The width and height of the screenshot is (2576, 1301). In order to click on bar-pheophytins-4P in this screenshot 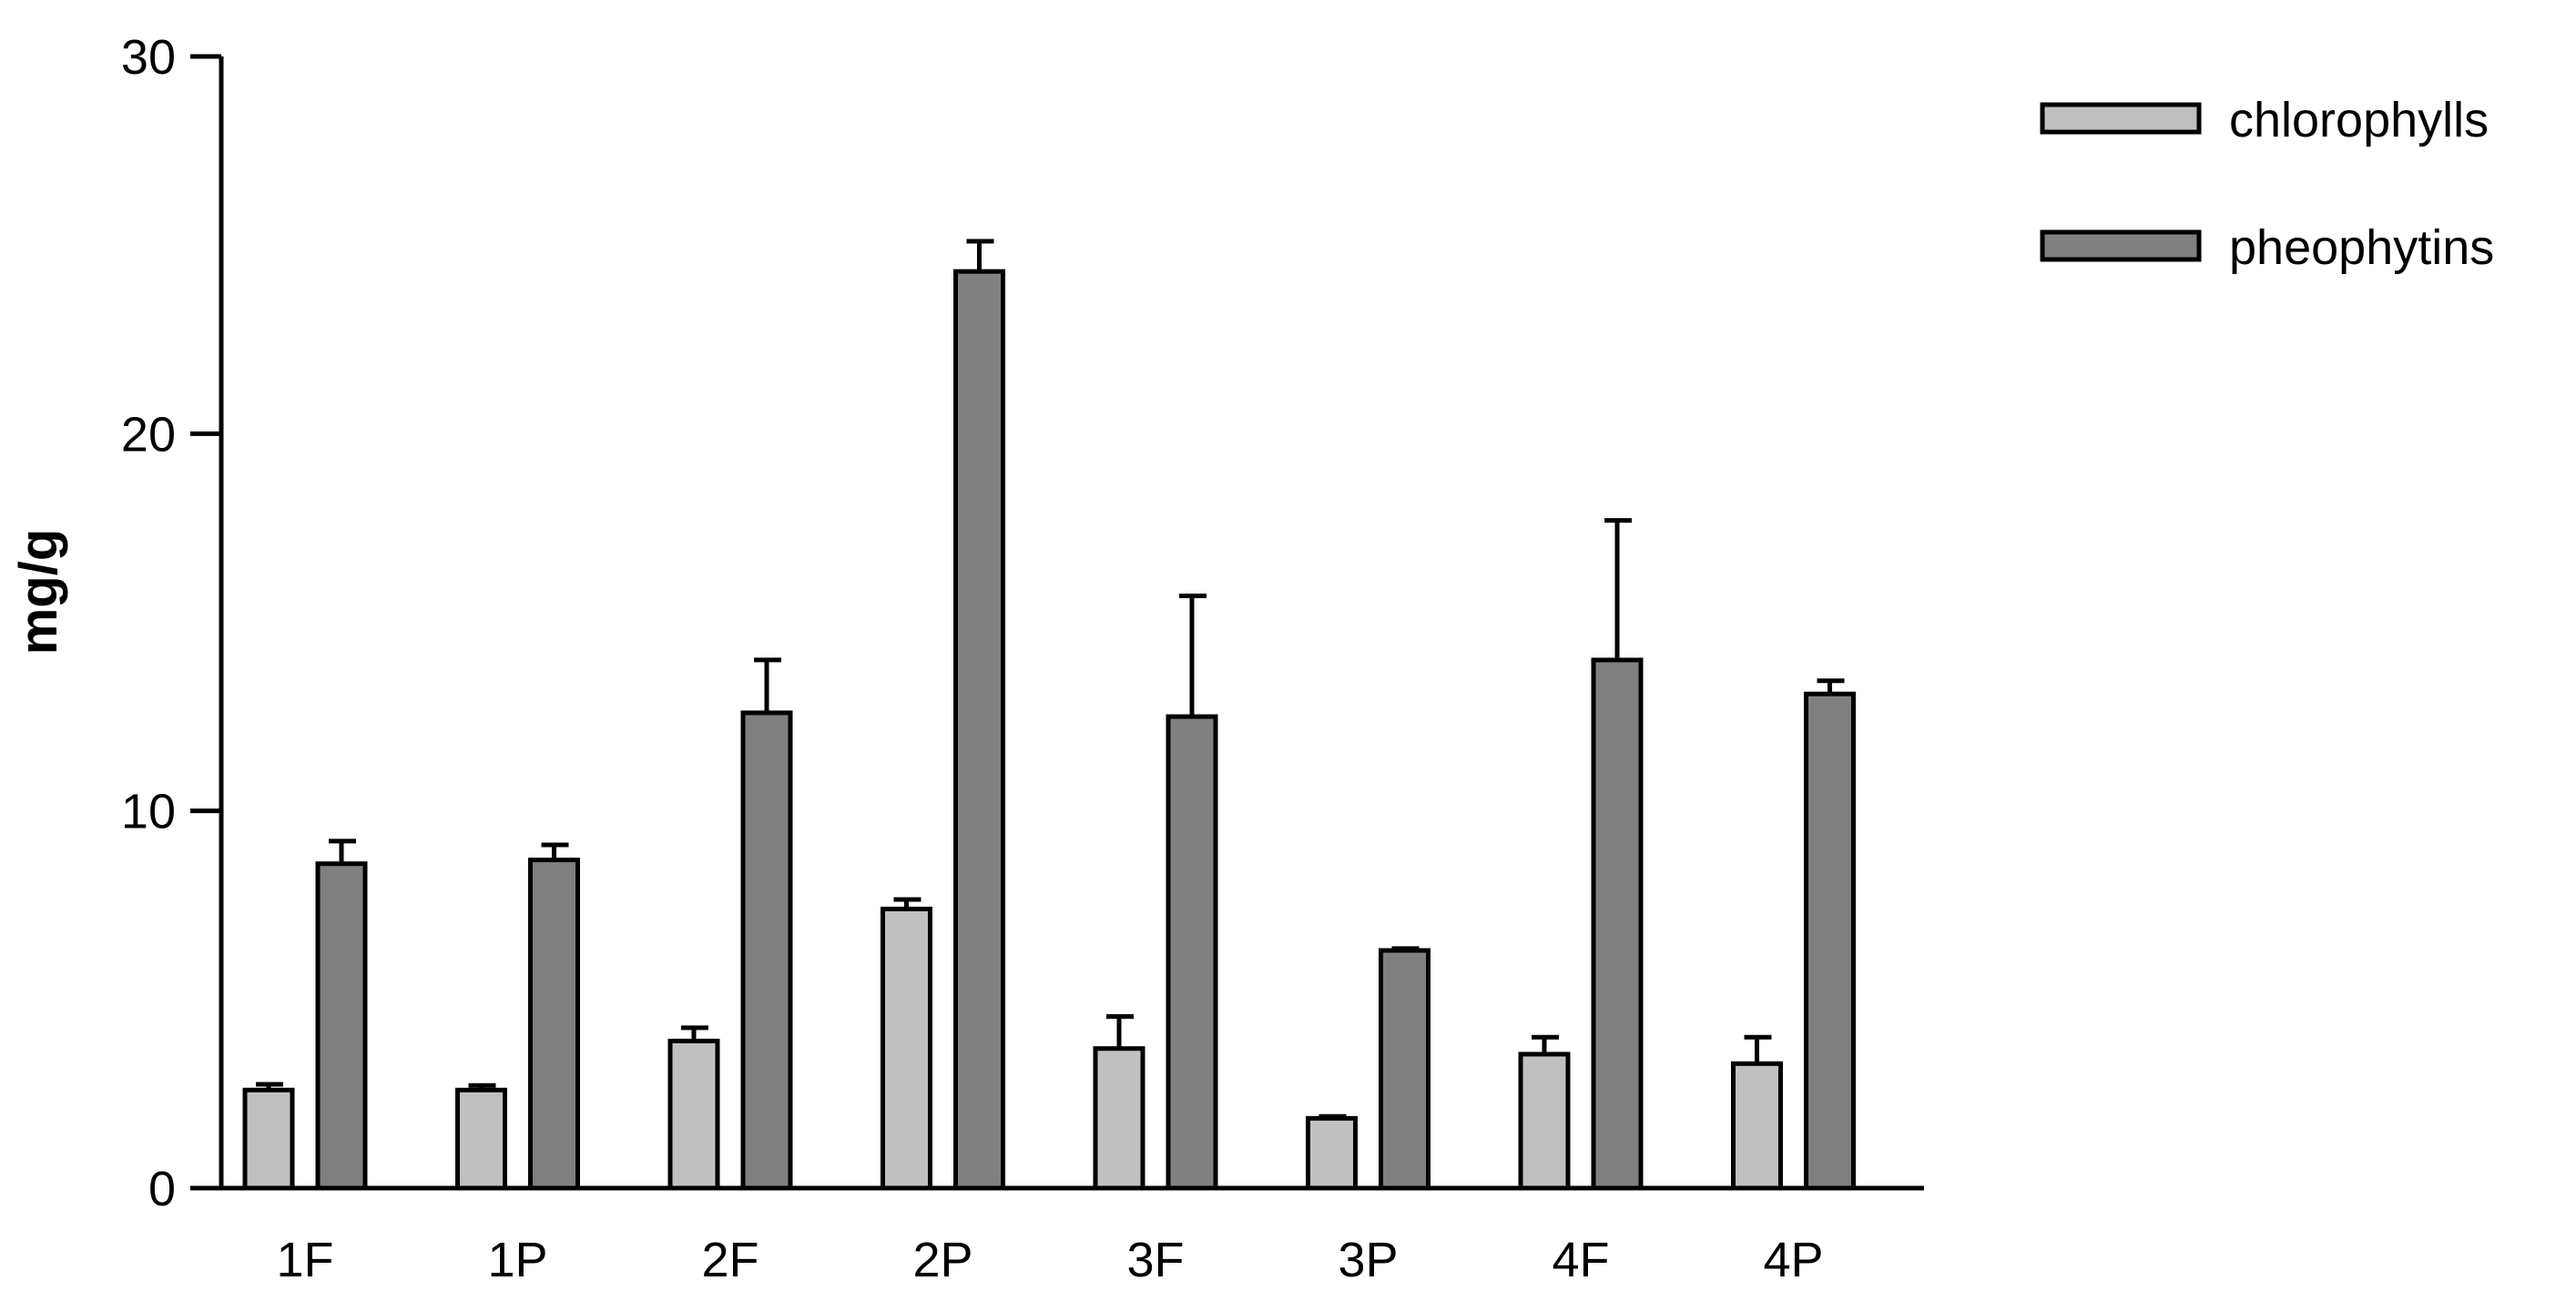, I will do `click(1830, 941)`.